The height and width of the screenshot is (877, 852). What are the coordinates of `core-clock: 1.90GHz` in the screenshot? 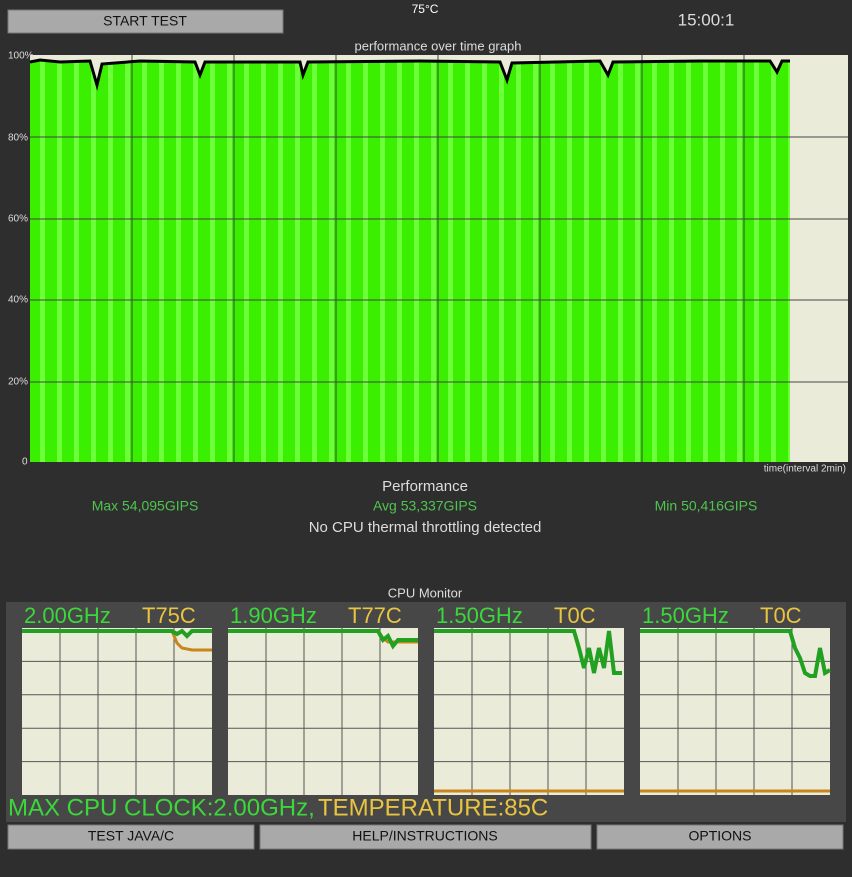 It's located at (273, 615).